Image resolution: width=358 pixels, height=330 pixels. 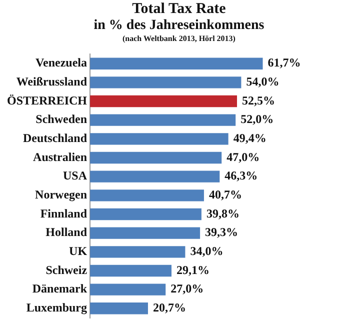 What do you see at coordinates (221, 232) in the screenshot?
I see `data-label: 39,3%` at bounding box center [221, 232].